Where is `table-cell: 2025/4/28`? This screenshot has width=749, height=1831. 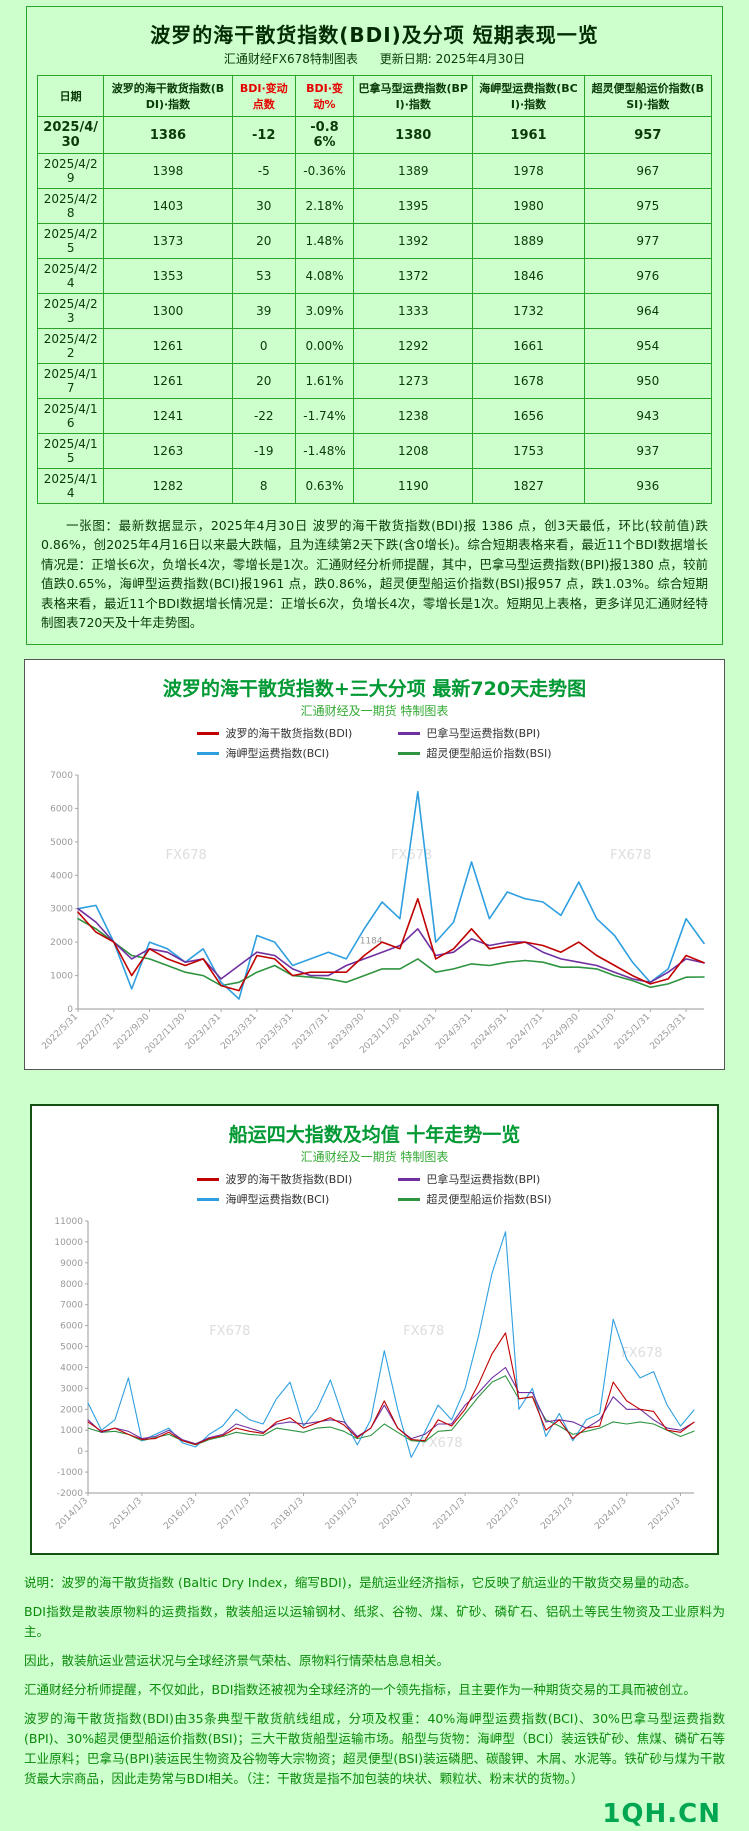 table-cell: 2025/4/28 is located at coordinates (70, 206).